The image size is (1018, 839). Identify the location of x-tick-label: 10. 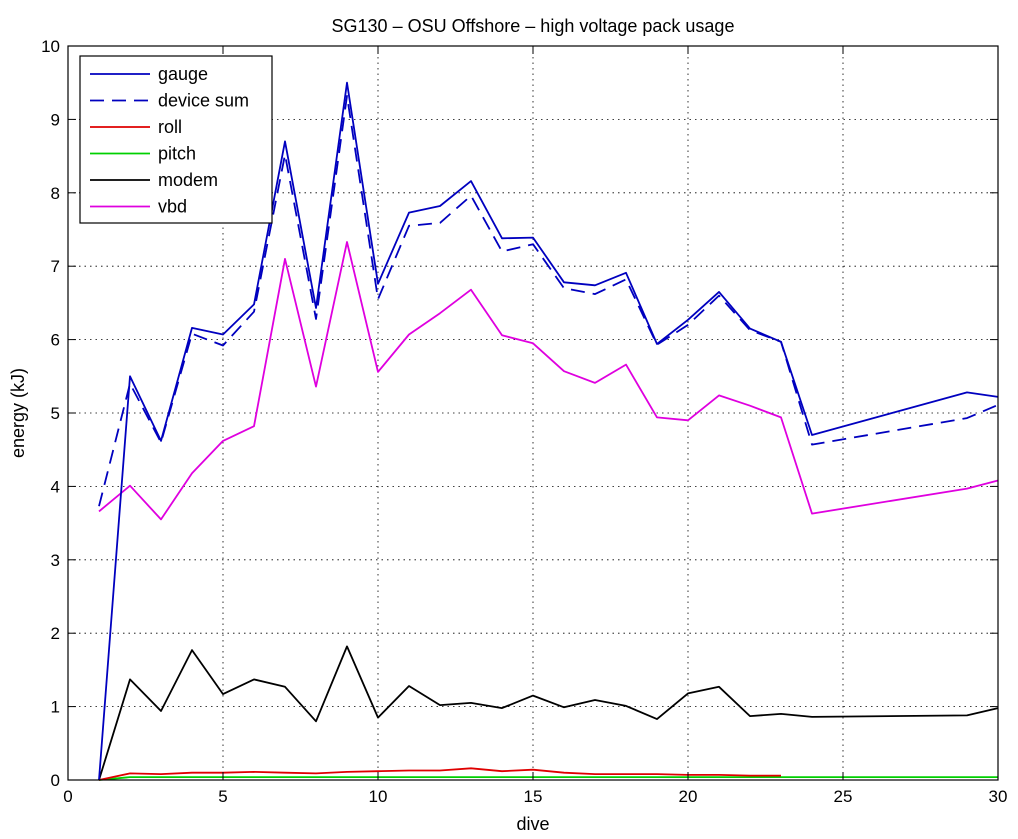
(378, 796).